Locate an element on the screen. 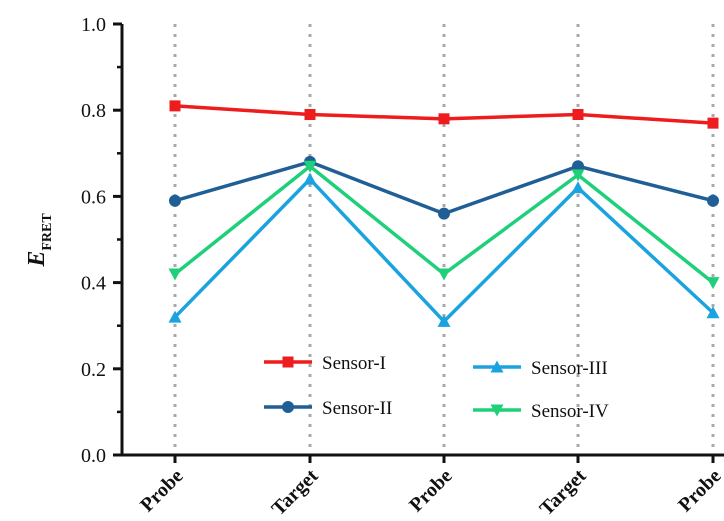  legend-label: Sensor-III is located at coordinates (569, 368).